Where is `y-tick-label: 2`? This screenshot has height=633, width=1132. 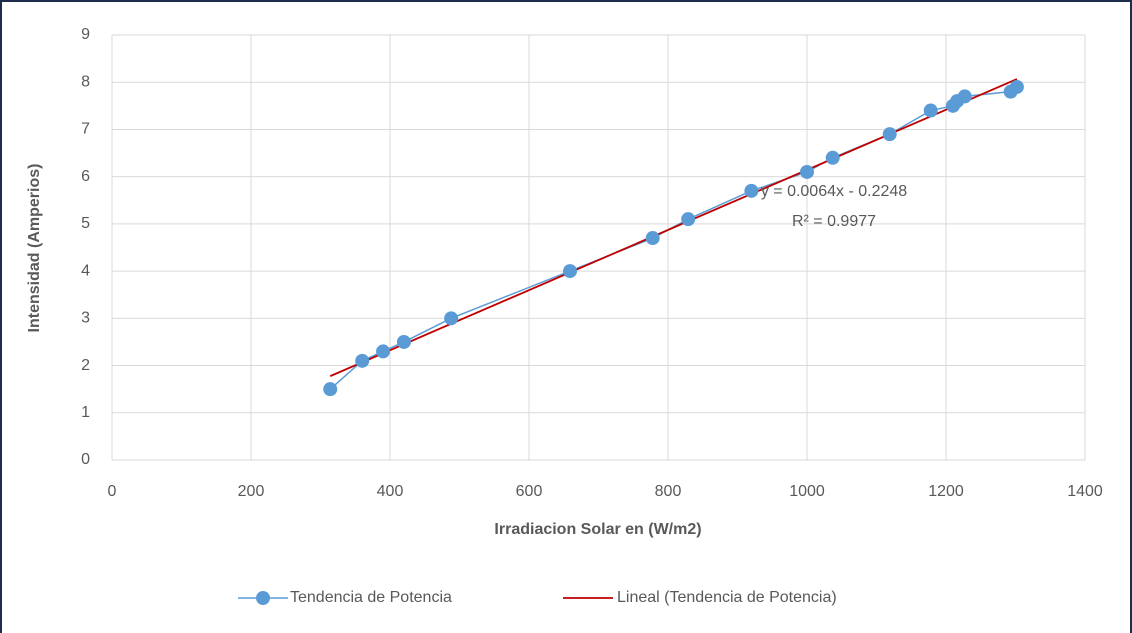 y-tick-label: 2 is located at coordinates (85, 365).